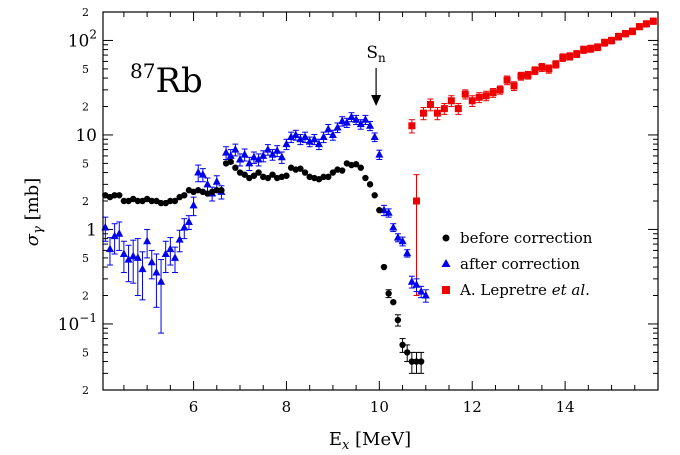 The height and width of the screenshot is (455, 680). Describe the element at coordinates (446, 238) in the screenshot. I see `legend-marker` at that location.